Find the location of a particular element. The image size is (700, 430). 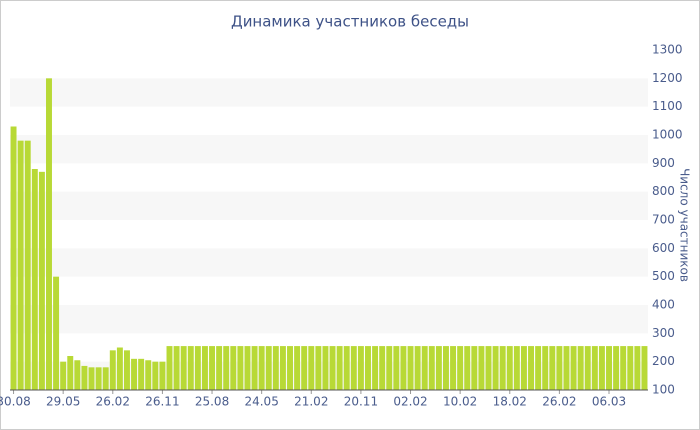

x-tick-label: 02.02 is located at coordinates (410, 402).